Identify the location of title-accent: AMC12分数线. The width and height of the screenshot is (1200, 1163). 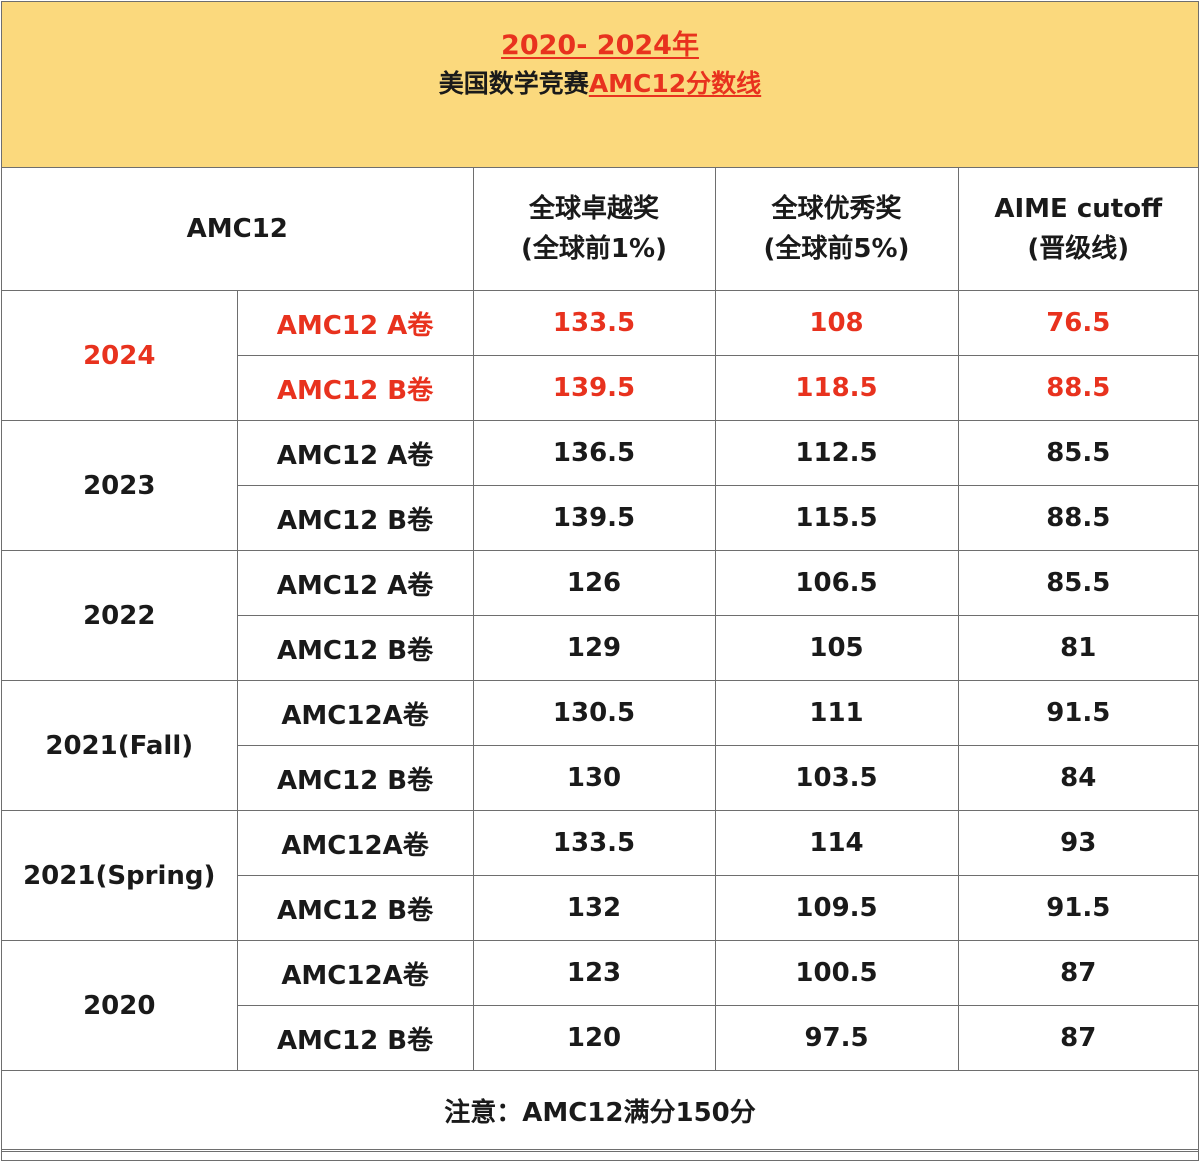
(675, 83).